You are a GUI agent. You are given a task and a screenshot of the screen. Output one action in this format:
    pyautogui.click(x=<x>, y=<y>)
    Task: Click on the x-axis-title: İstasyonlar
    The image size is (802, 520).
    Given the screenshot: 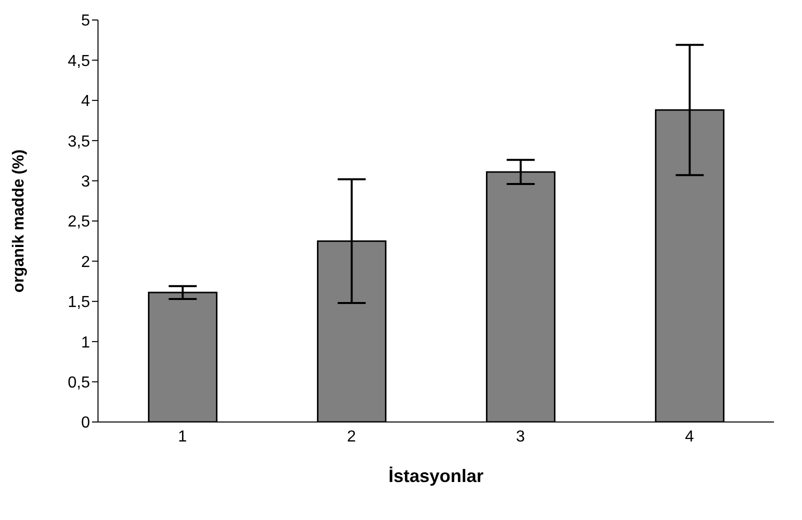 What is the action you would take?
    pyautogui.click(x=436, y=476)
    